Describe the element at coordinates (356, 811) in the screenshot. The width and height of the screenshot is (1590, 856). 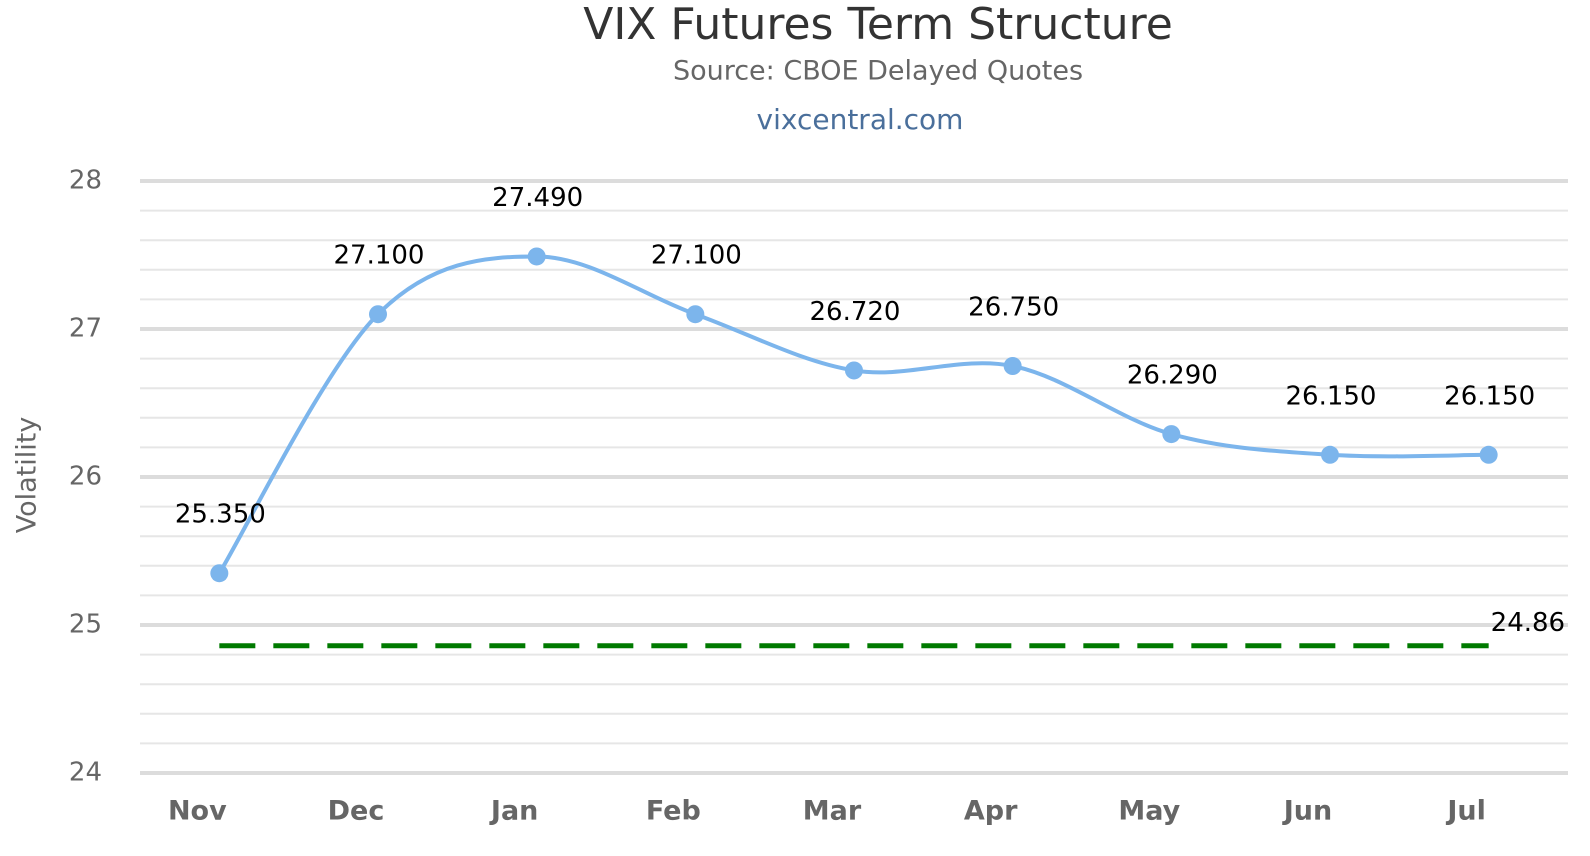
I see `x-tick-label: Dec` at that location.